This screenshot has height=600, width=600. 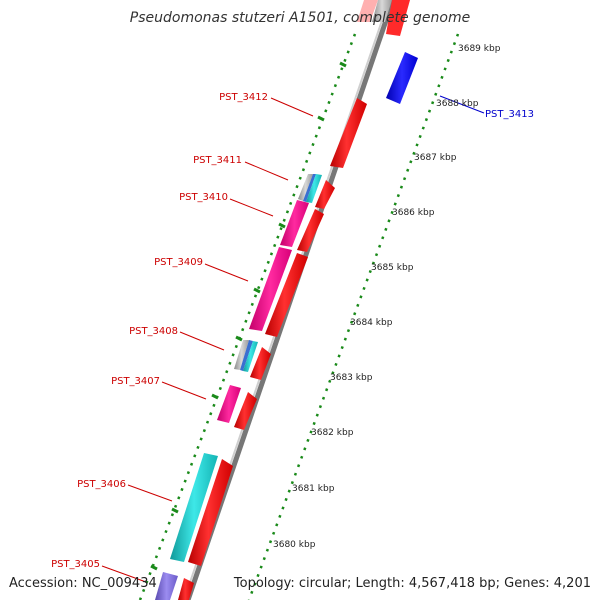 What do you see at coordinates (392, 268) in the screenshot?
I see `kbp-label: 3685 kbp` at bounding box center [392, 268].